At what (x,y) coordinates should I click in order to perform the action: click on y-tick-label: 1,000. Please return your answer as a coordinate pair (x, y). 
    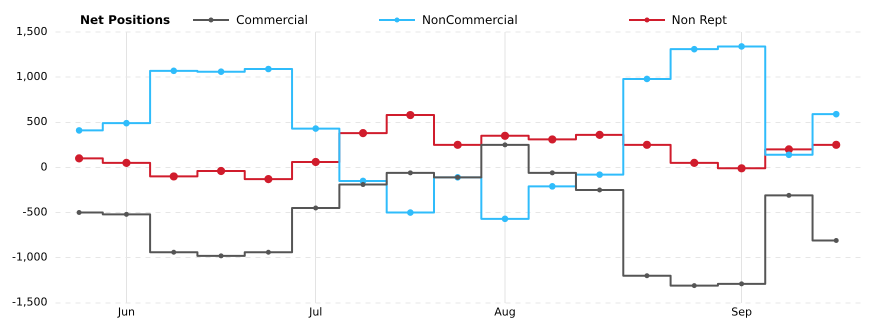
    Looking at the image, I should click on (32, 76).